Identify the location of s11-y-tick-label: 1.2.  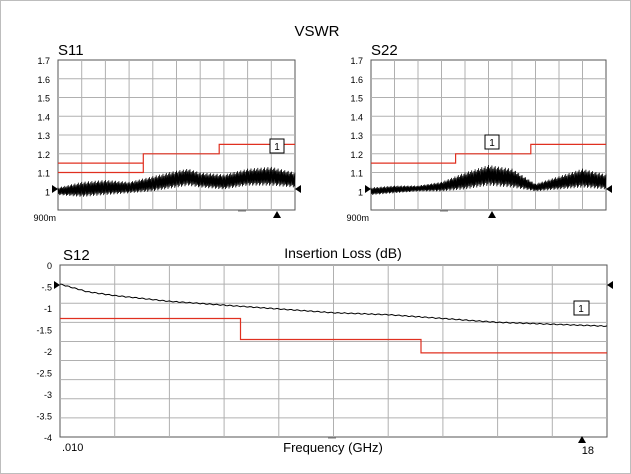
(43, 155).